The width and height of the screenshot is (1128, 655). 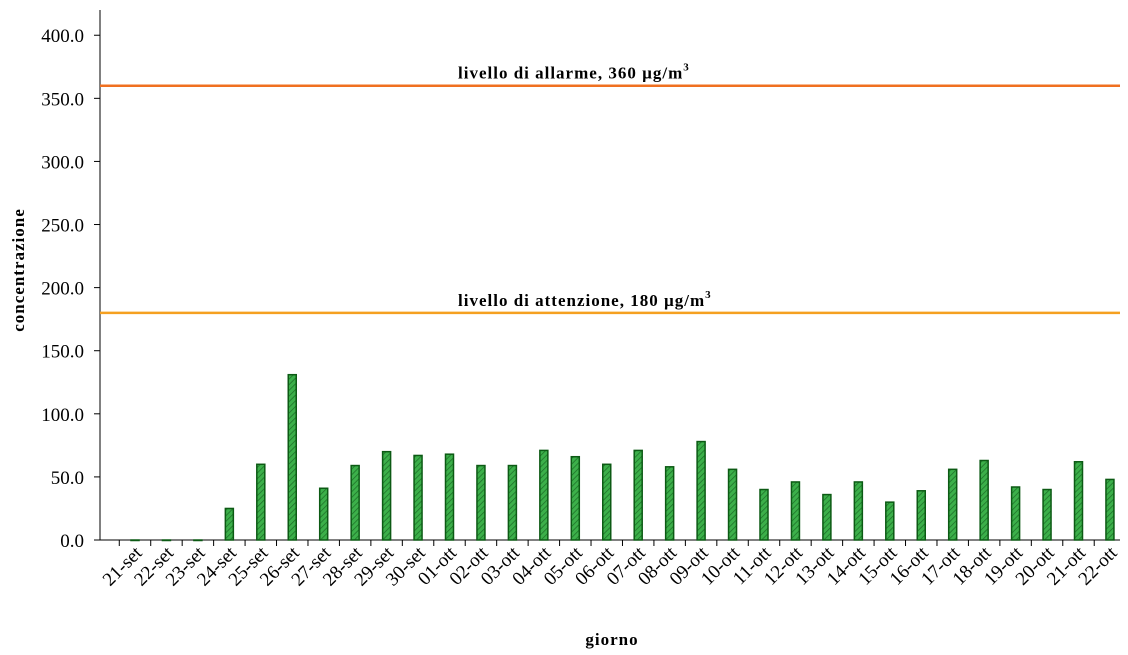 I want to click on y-tick-label: 350.0, so click(x=62, y=99).